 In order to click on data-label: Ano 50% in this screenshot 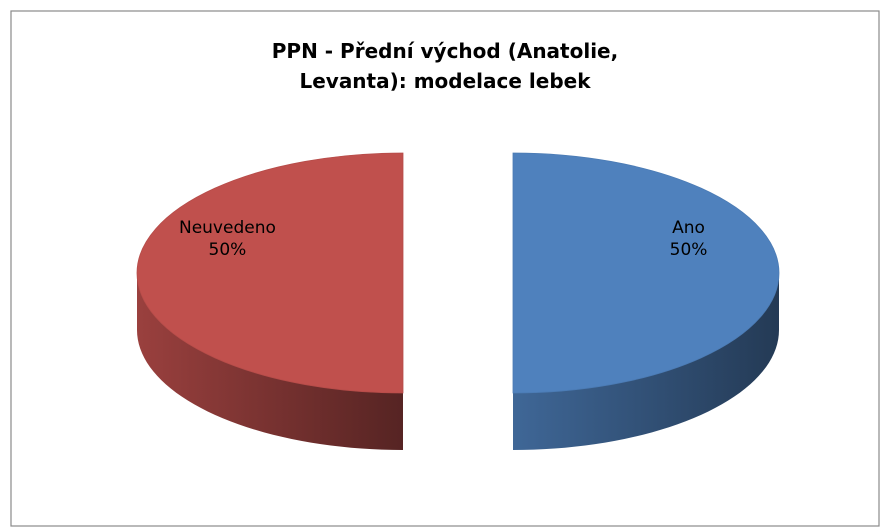, I will do `click(689, 239)`.